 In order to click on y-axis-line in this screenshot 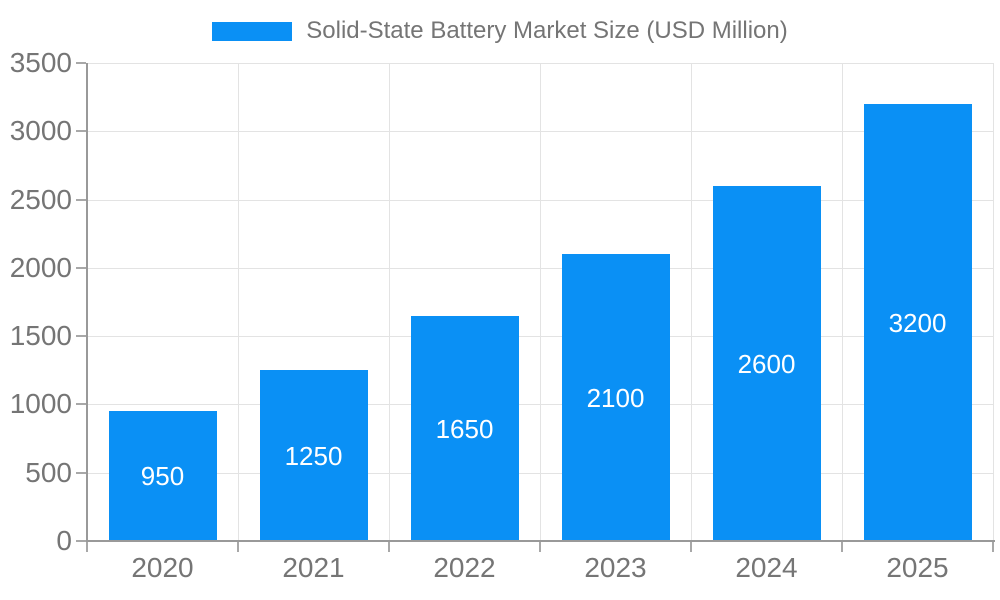, I will do `click(87, 302)`.